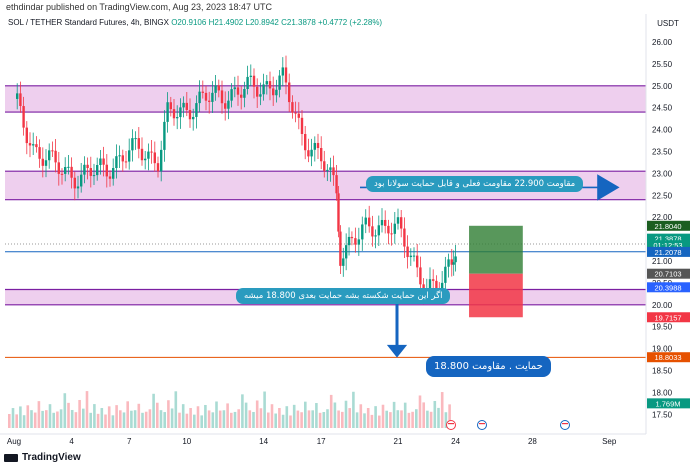  Describe the element at coordinates (662, 392) in the screenshot. I see `price-tick-label: 18.00` at that location.